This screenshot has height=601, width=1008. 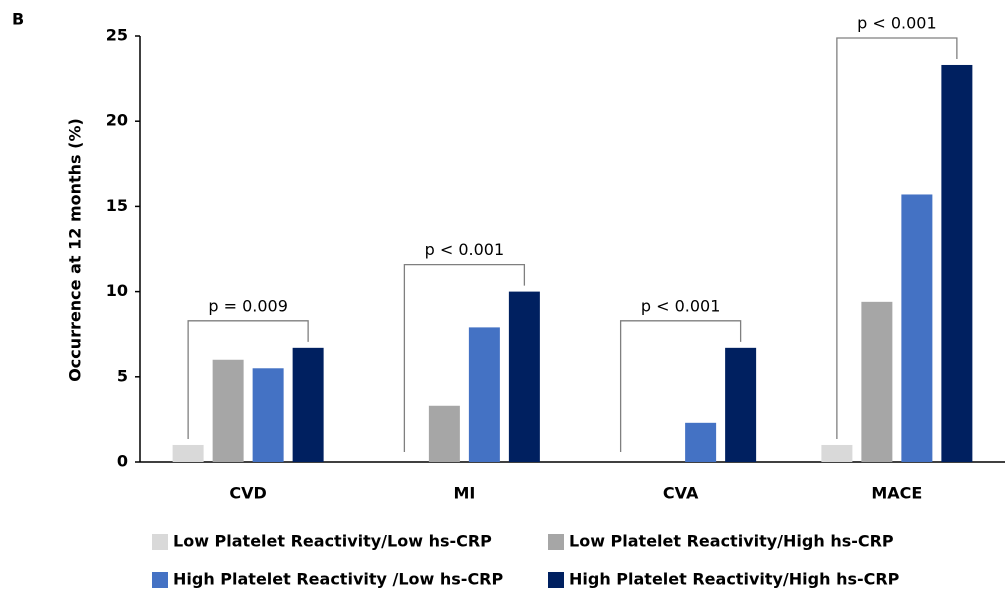 I want to click on legend-label: Low Platelet Reactivity/High hs-CRP, so click(x=731, y=541).